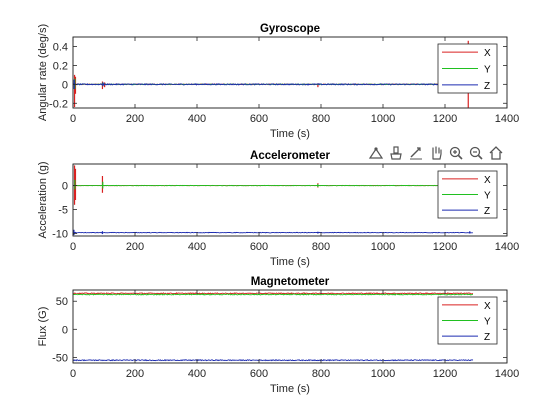 This screenshot has width=560, height=420. What do you see at coordinates (58, 104) in the screenshot?
I see `y-tick-label: -0.2` at bounding box center [58, 104].